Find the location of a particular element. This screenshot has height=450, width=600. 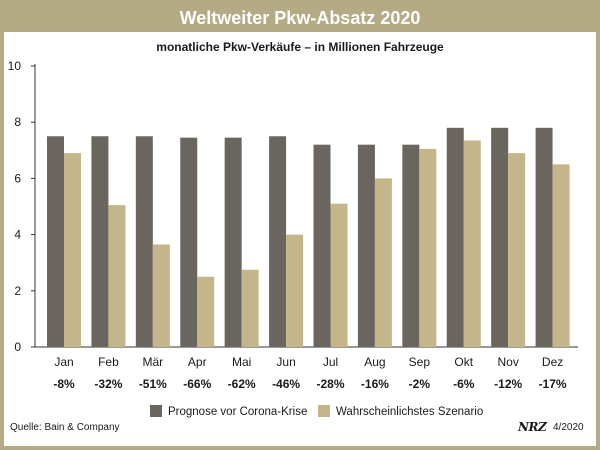

y-tick-label: 8 is located at coordinates (17, 122).